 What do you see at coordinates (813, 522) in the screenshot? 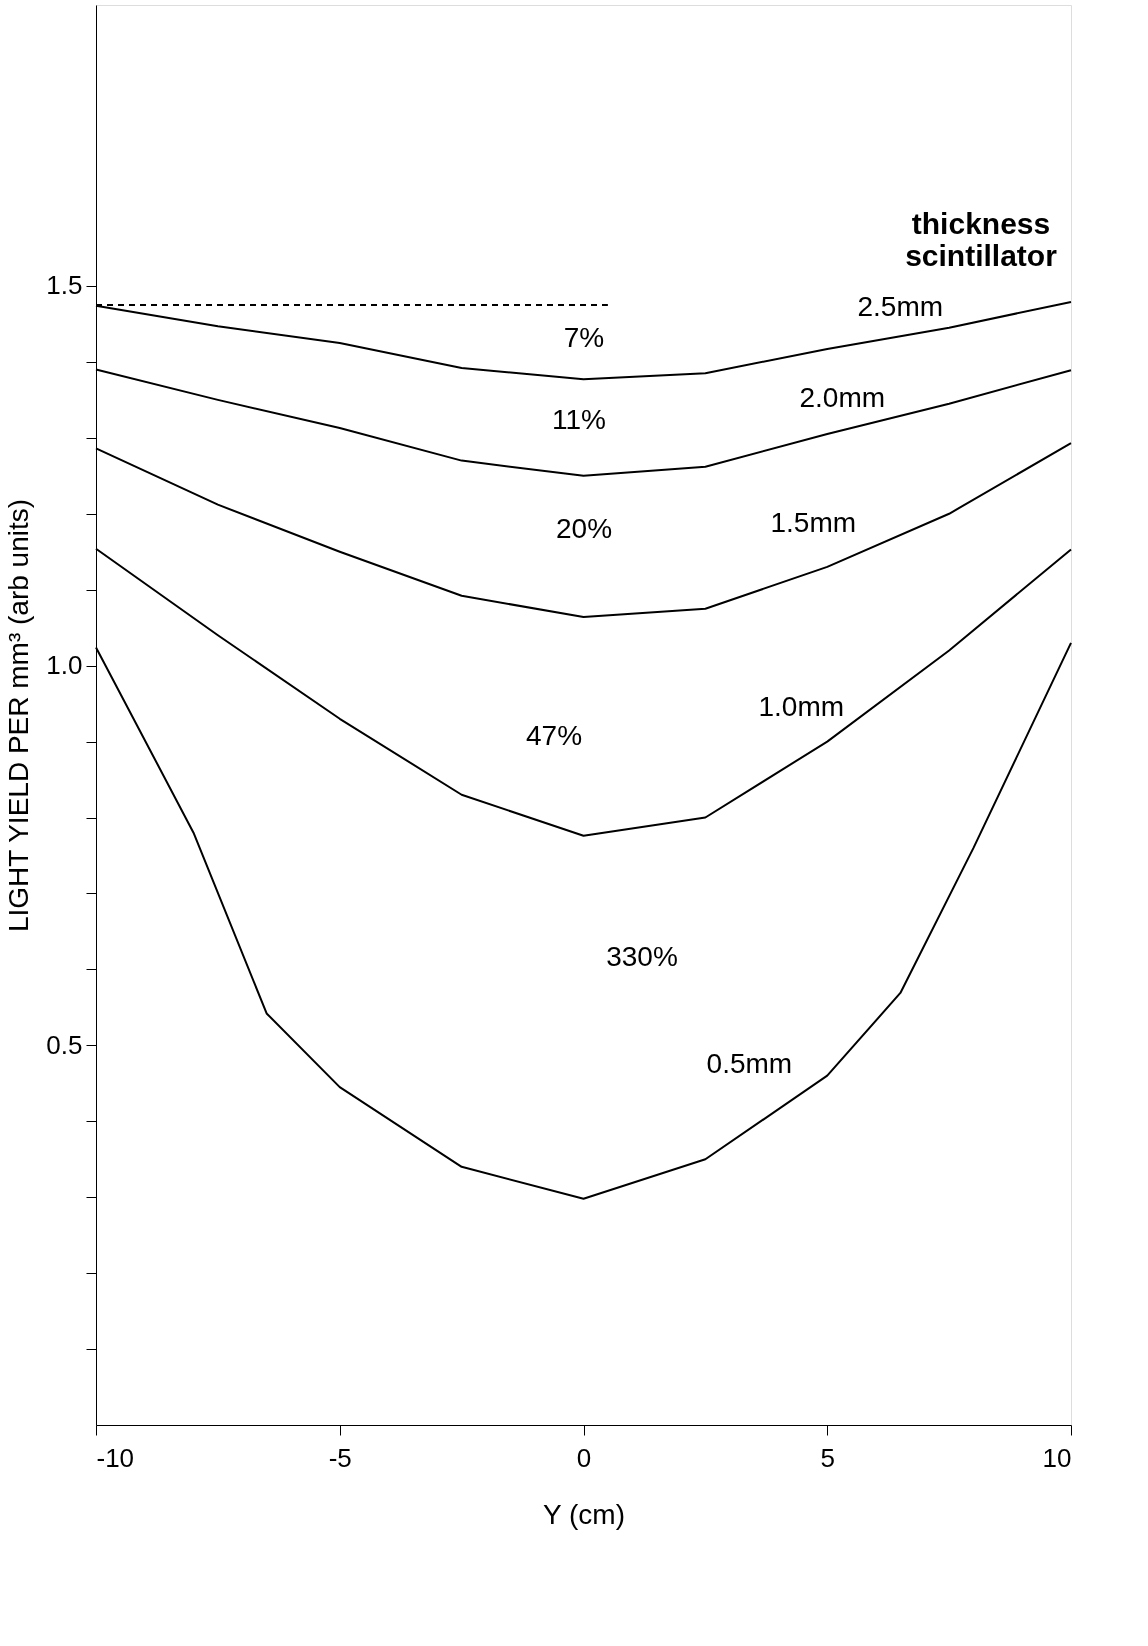
I see `series-label: 1.5mm` at bounding box center [813, 522].